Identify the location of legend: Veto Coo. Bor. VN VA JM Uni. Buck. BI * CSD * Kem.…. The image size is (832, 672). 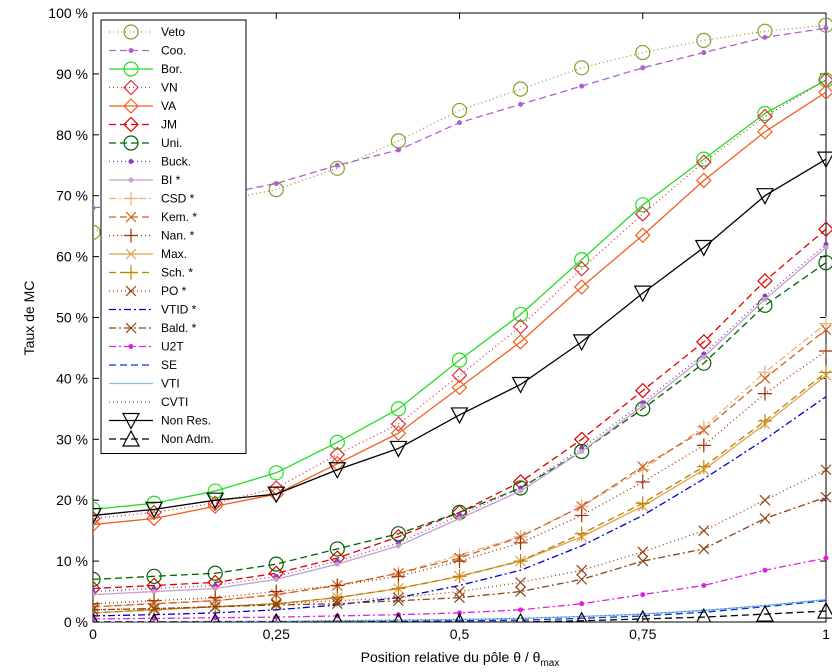
(173, 236).